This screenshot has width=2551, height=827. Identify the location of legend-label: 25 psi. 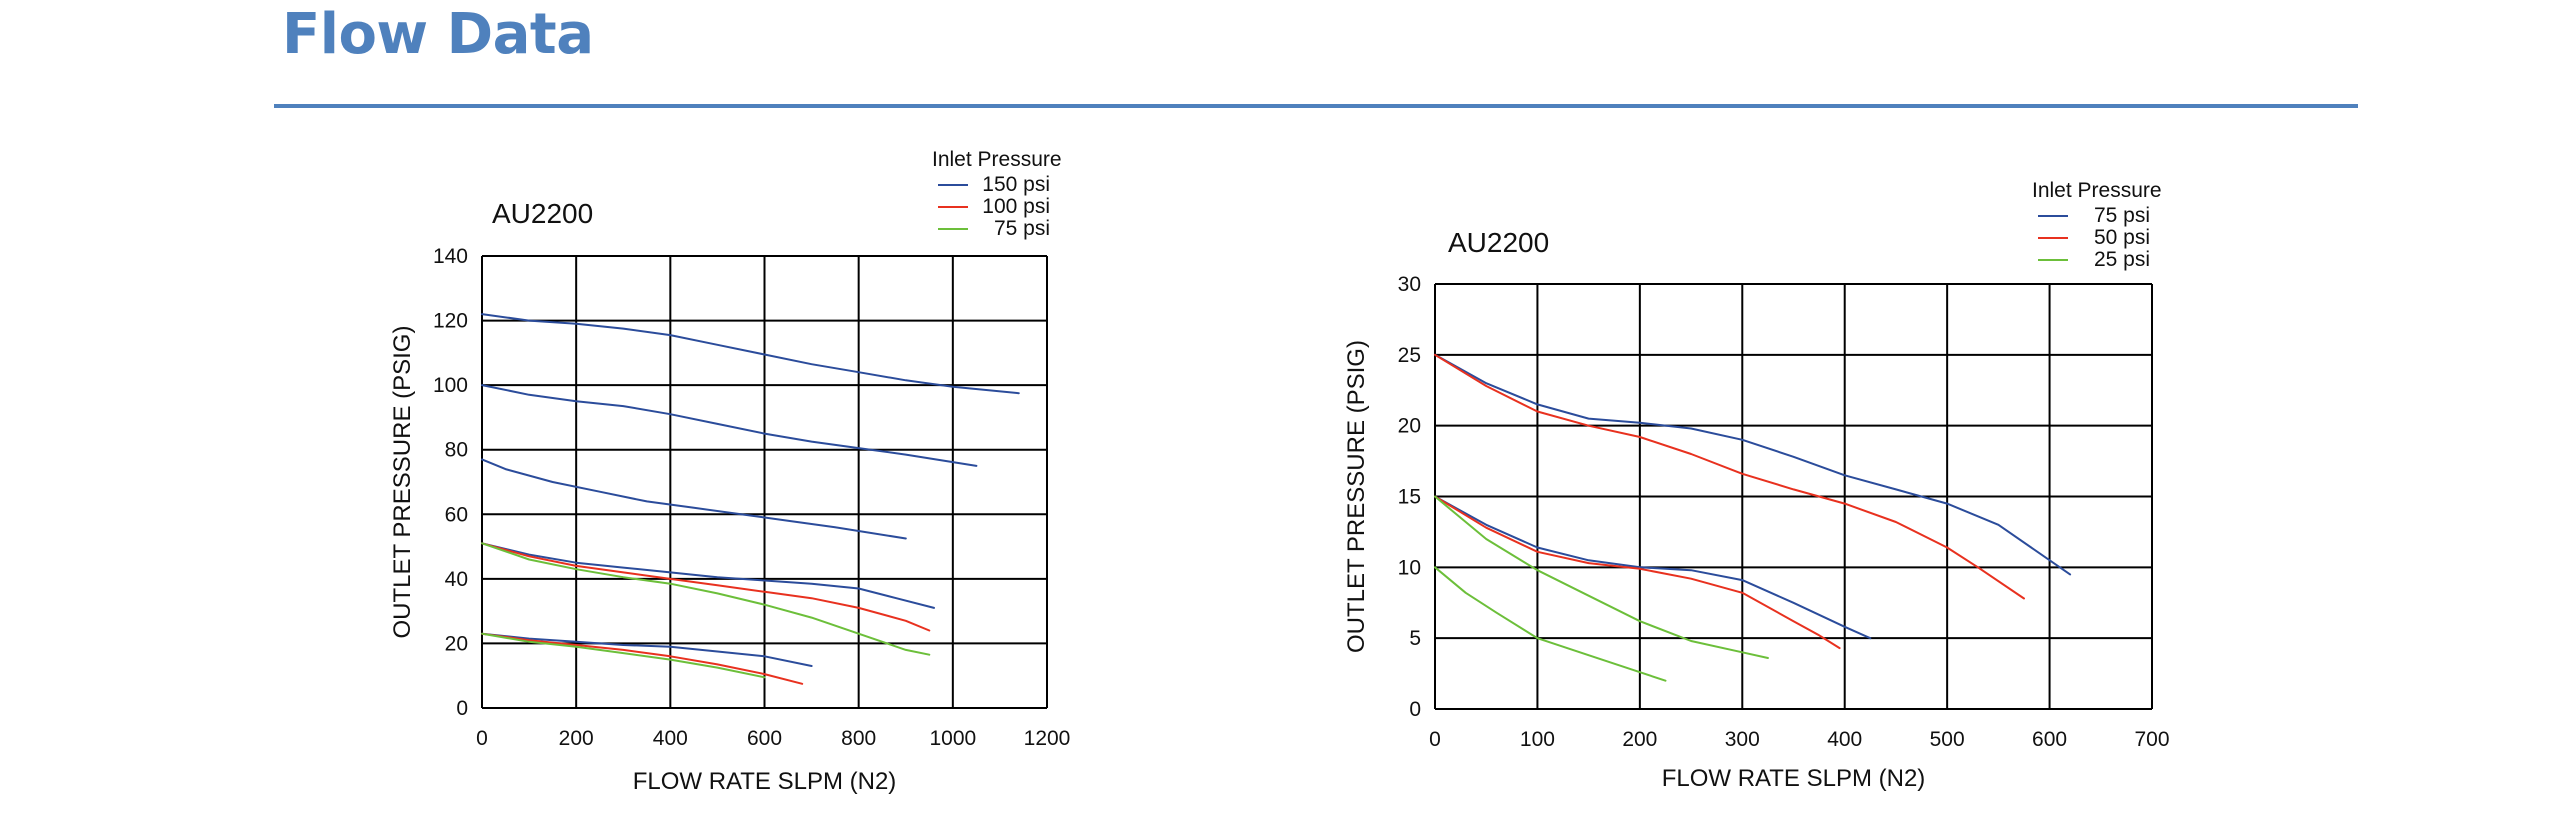
(2122, 259).